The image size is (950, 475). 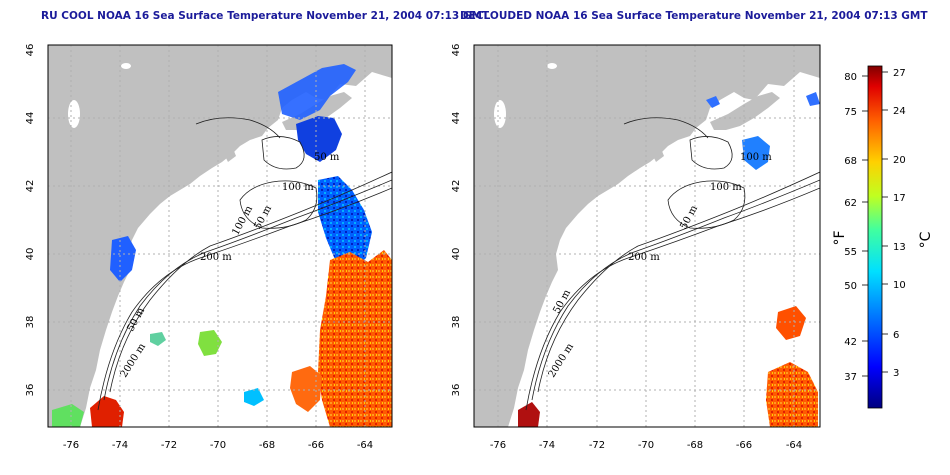 What do you see at coordinates (899, 285) in the screenshot?
I see `c-tick: 10` at bounding box center [899, 285].